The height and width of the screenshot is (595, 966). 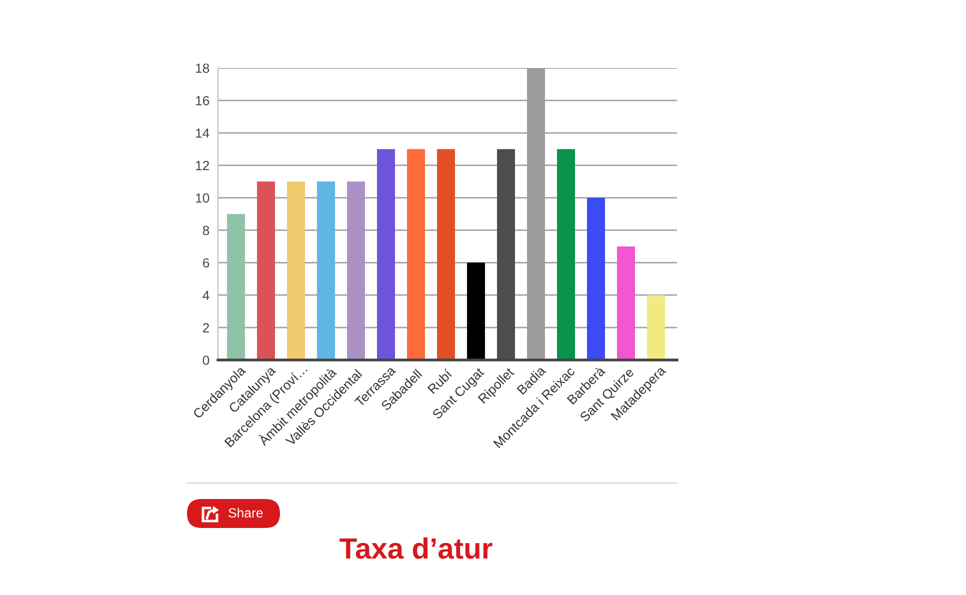 I want to click on y-tick-label: 12, so click(x=203, y=165).